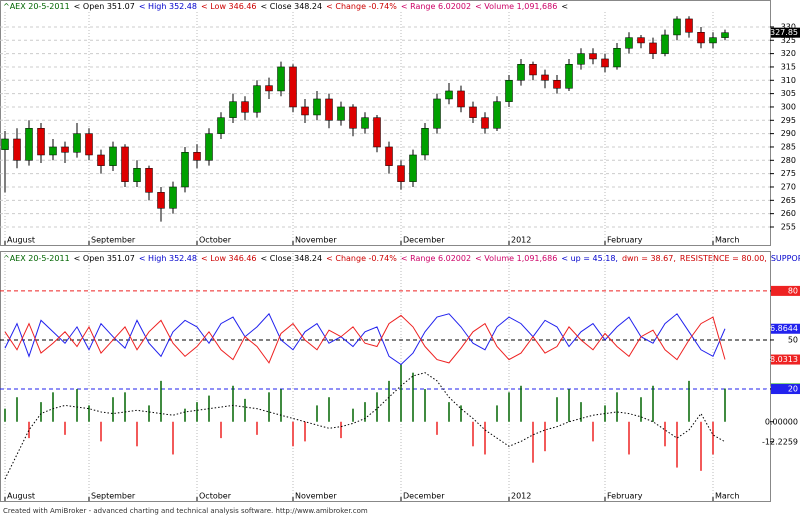  Describe the element at coordinates (781, 328) in the screenshot. I see `y-tick-label: 56.8644` at that location.